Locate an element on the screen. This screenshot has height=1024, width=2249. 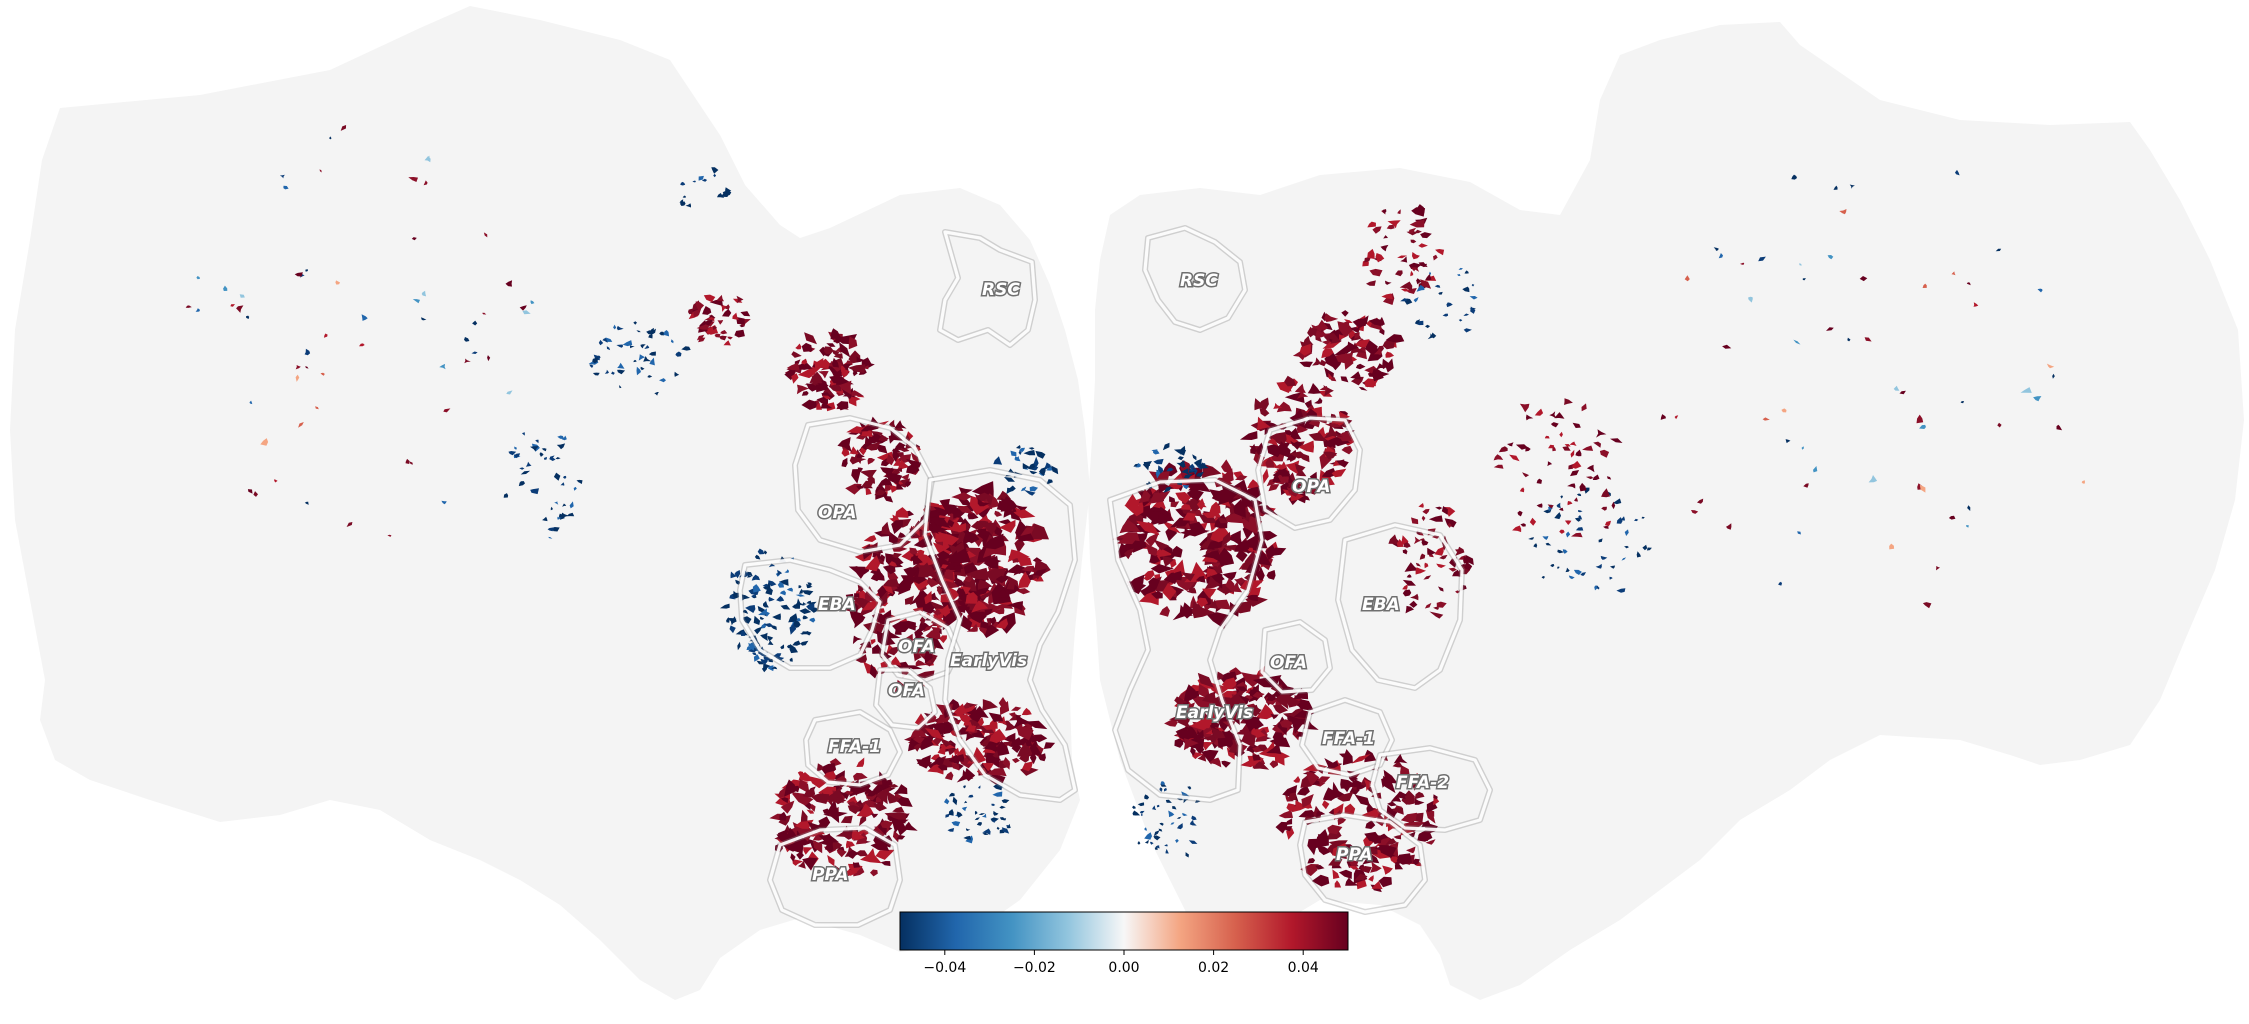
roi-outline-rsc-left is located at coordinates (987, 288).